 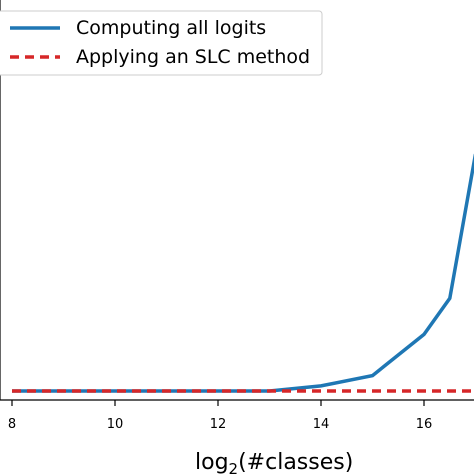 I want to click on legend-box, so click(x=161, y=43).